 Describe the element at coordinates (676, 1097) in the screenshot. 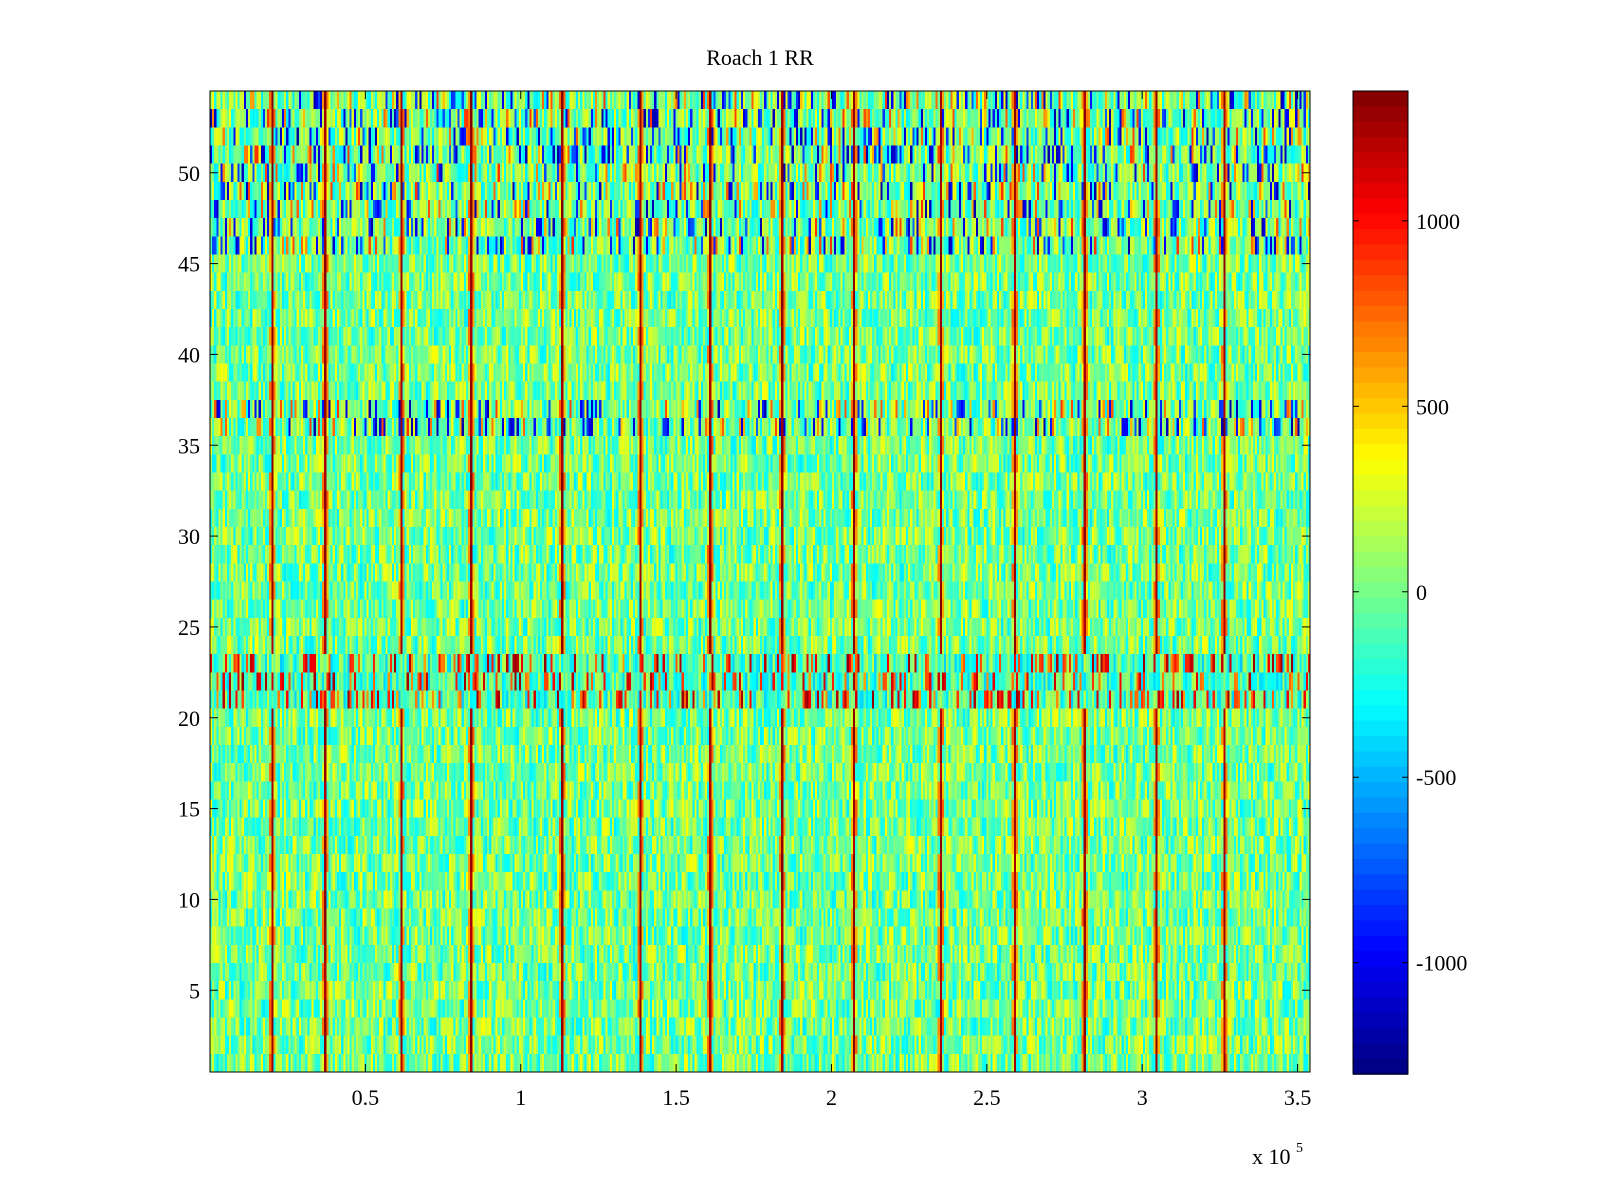

I see `x-tick-label: 1.5` at that location.